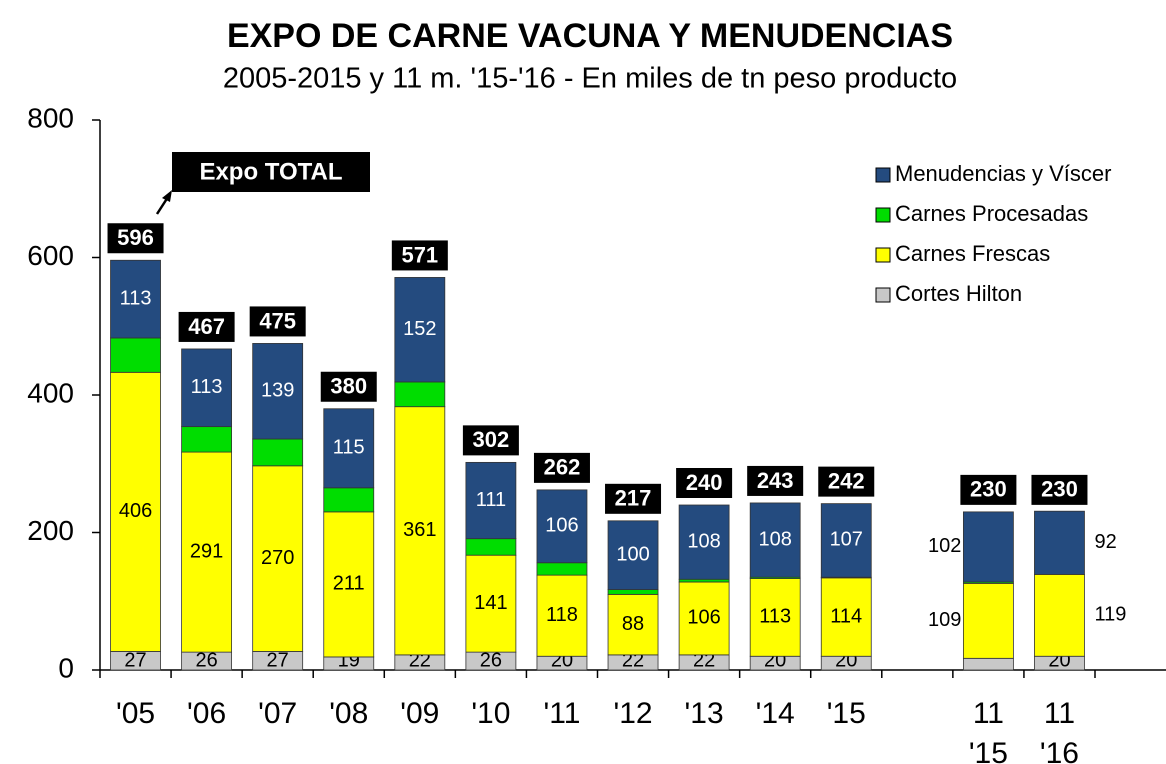 This screenshot has height=764, width=1166. What do you see at coordinates (958, 293) in the screenshot?
I see `legend-label: Cortes Hilton` at bounding box center [958, 293].